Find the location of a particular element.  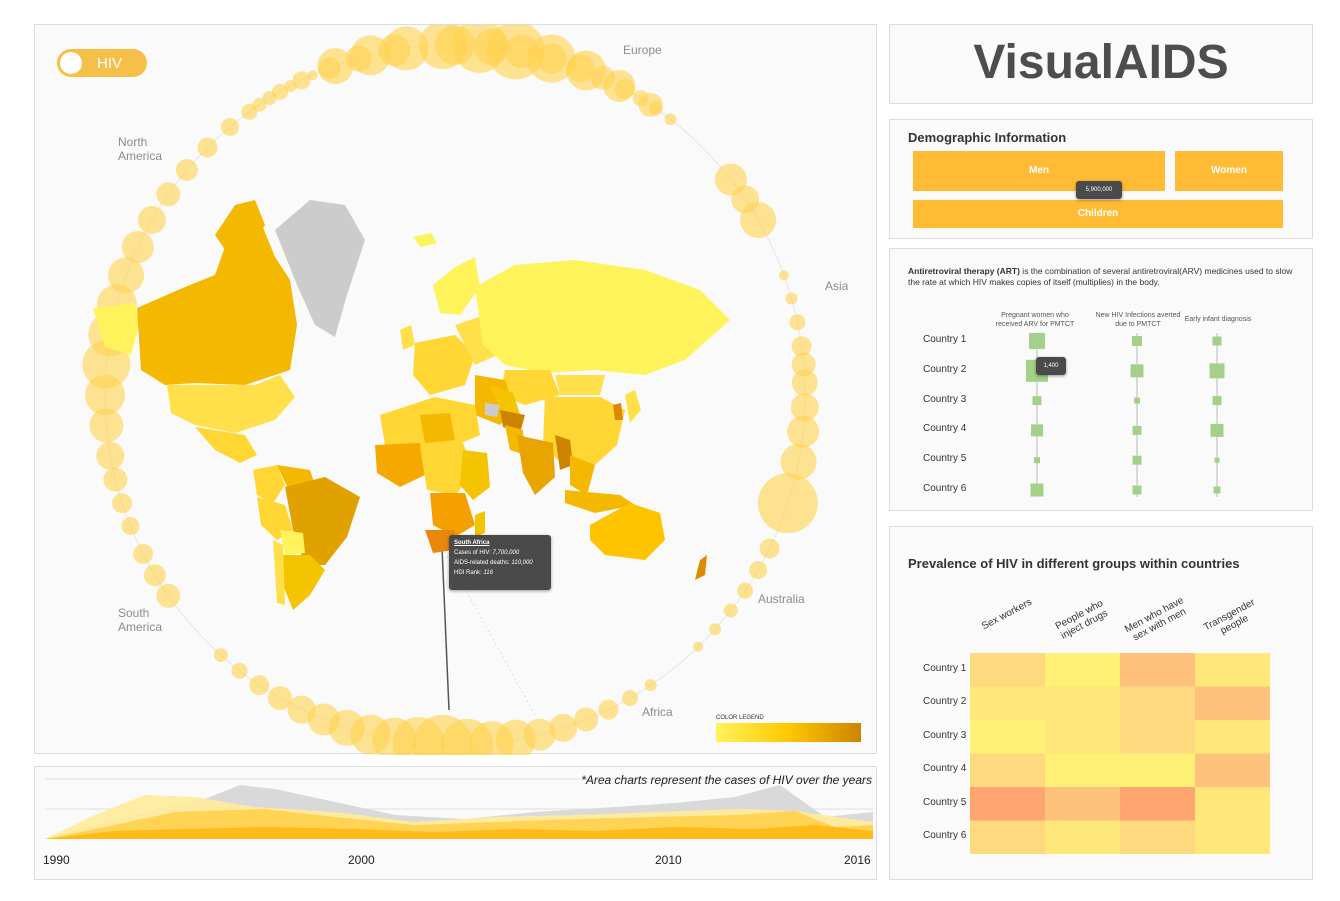

country-japan is located at coordinates (633, 406).